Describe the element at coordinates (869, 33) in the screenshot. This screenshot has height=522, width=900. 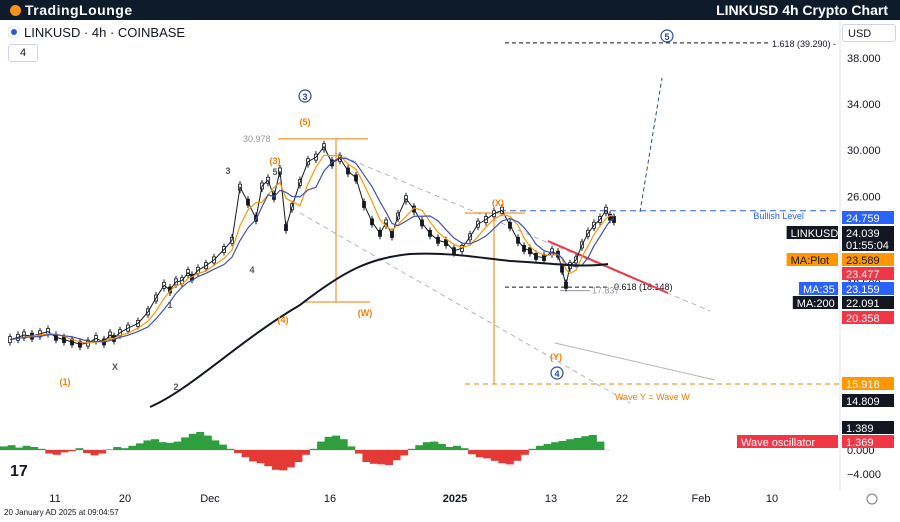
I see `currency-selector: USD` at that location.